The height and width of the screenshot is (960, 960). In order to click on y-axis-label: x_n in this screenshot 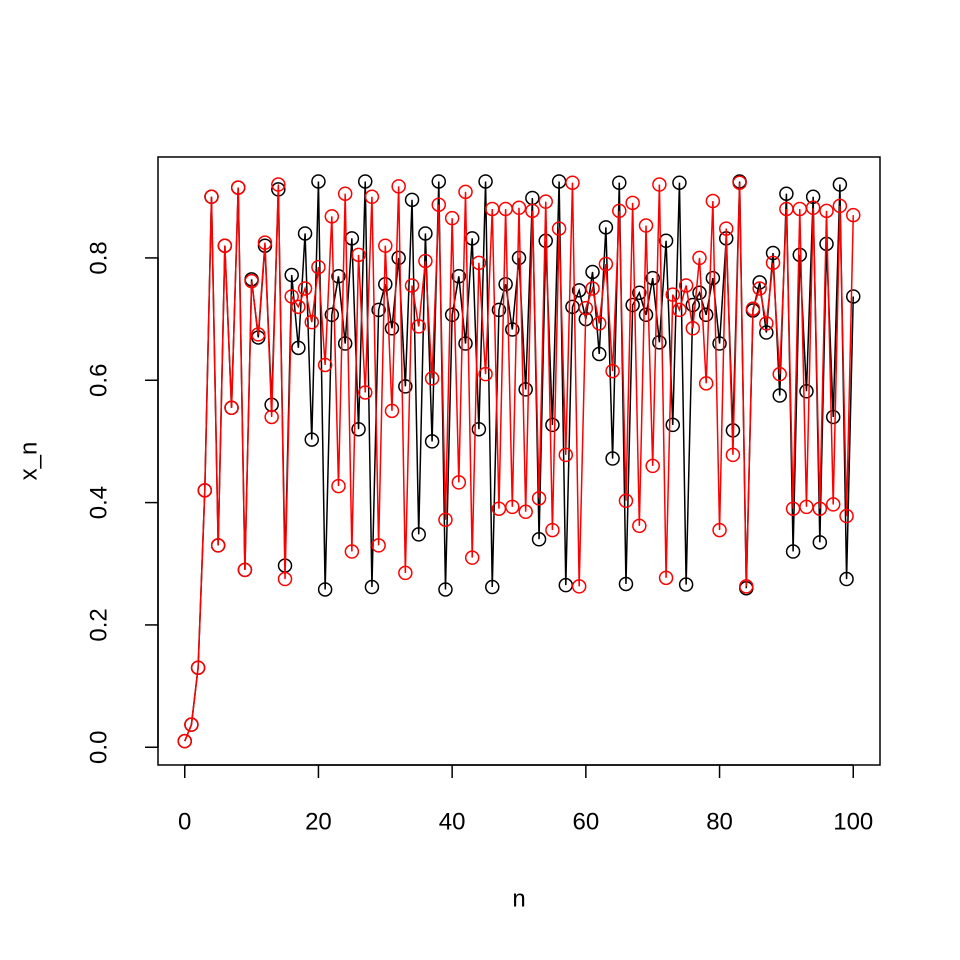, I will do `click(28, 461)`.